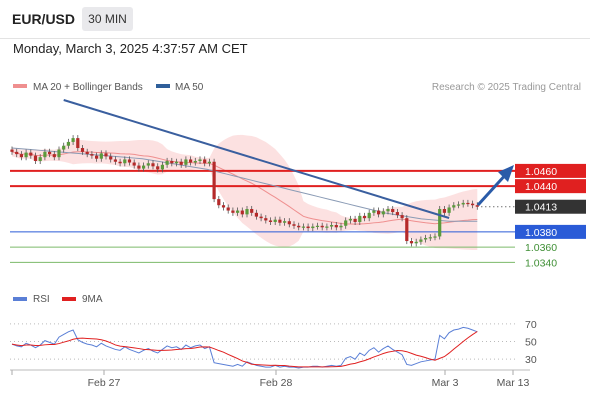 The height and width of the screenshot is (400, 590). Describe the element at coordinates (20, 86) in the screenshot. I see `bollinger-legend-swatch` at that location.